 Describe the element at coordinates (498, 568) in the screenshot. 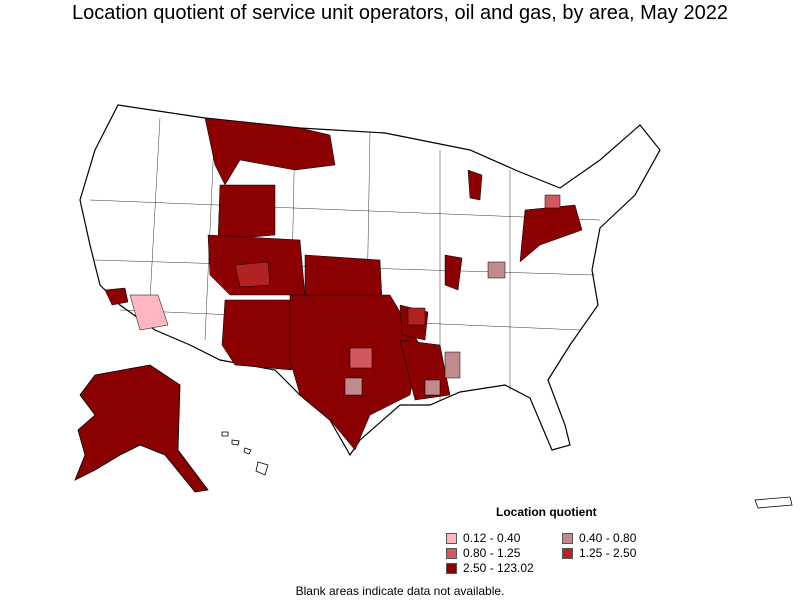

I see `legend-label: 2.50 - 123.02` at that location.